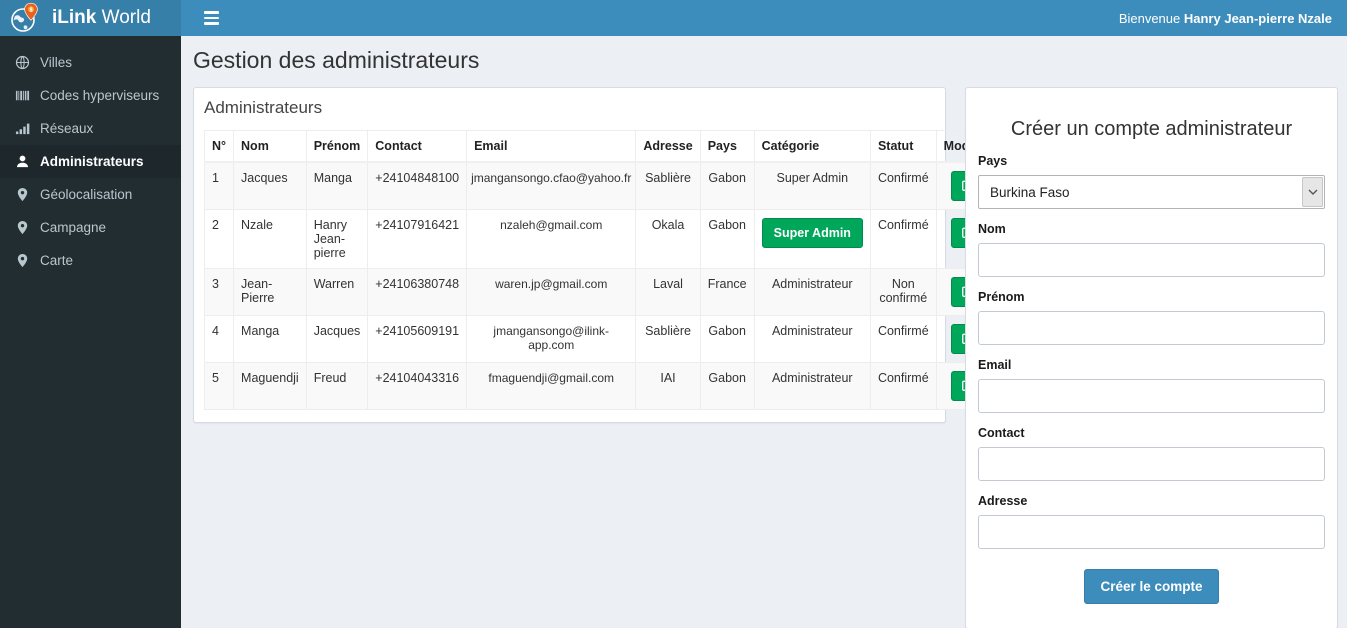  I want to click on sidebar-item-carte: Carte, so click(90, 260).